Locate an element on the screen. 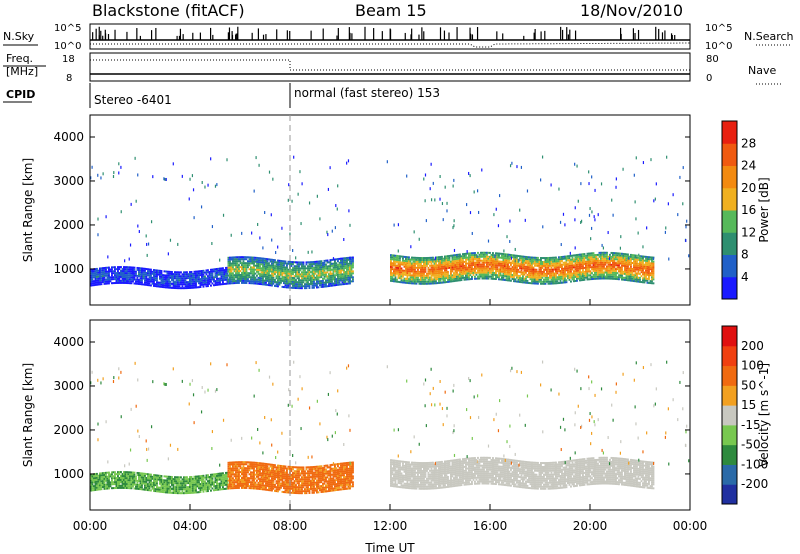 Image resolution: width=800 pixels, height=554 pixels. colorbar-frame is located at coordinates (729, 210).